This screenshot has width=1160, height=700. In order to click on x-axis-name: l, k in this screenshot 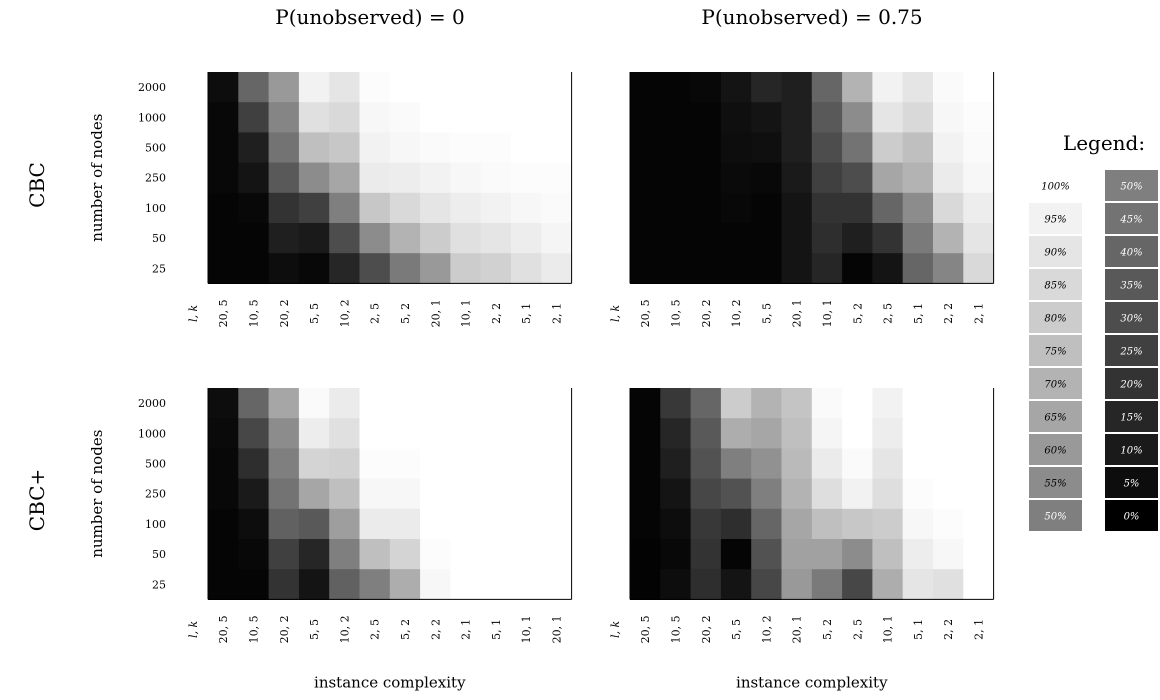, I will do `click(615, 629)`.